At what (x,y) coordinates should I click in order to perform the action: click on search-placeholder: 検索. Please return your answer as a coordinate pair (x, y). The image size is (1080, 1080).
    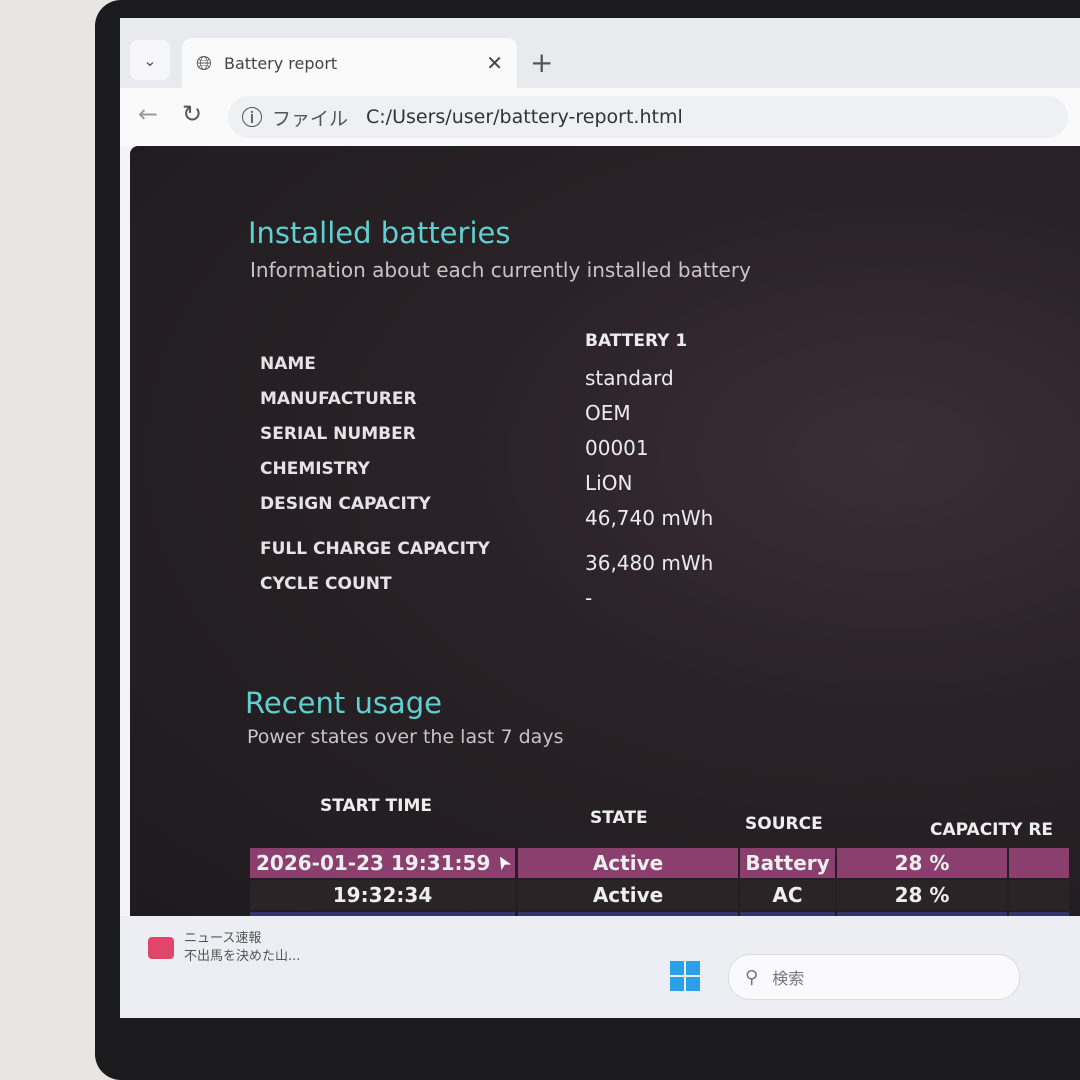
    Looking at the image, I should click on (788, 978).